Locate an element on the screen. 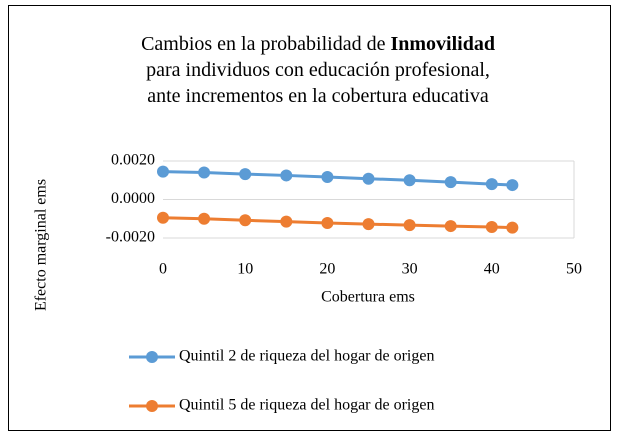  legend-label: Quintil 2 de riqueza del hogar de origen is located at coordinates (306, 356).